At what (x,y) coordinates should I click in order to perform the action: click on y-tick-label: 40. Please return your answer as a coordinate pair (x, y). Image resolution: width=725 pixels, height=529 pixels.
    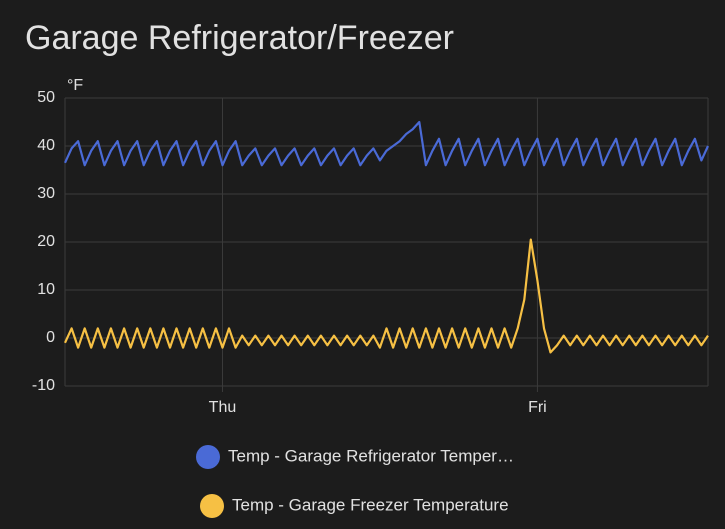
    Looking at the image, I should click on (46, 145).